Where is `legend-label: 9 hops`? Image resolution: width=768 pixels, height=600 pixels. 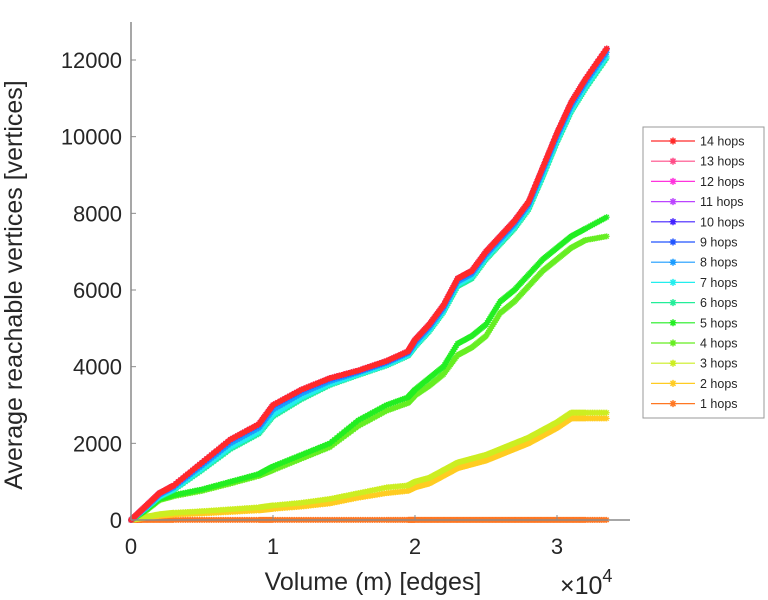
legend-label: 9 hops is located at coordinates (719, 243).